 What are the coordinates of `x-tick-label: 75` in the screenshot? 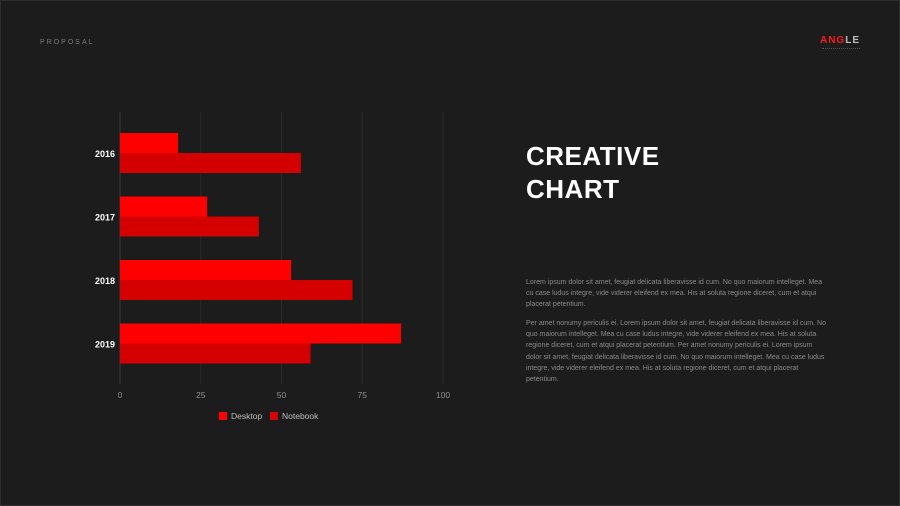 It's located at (363, 395).